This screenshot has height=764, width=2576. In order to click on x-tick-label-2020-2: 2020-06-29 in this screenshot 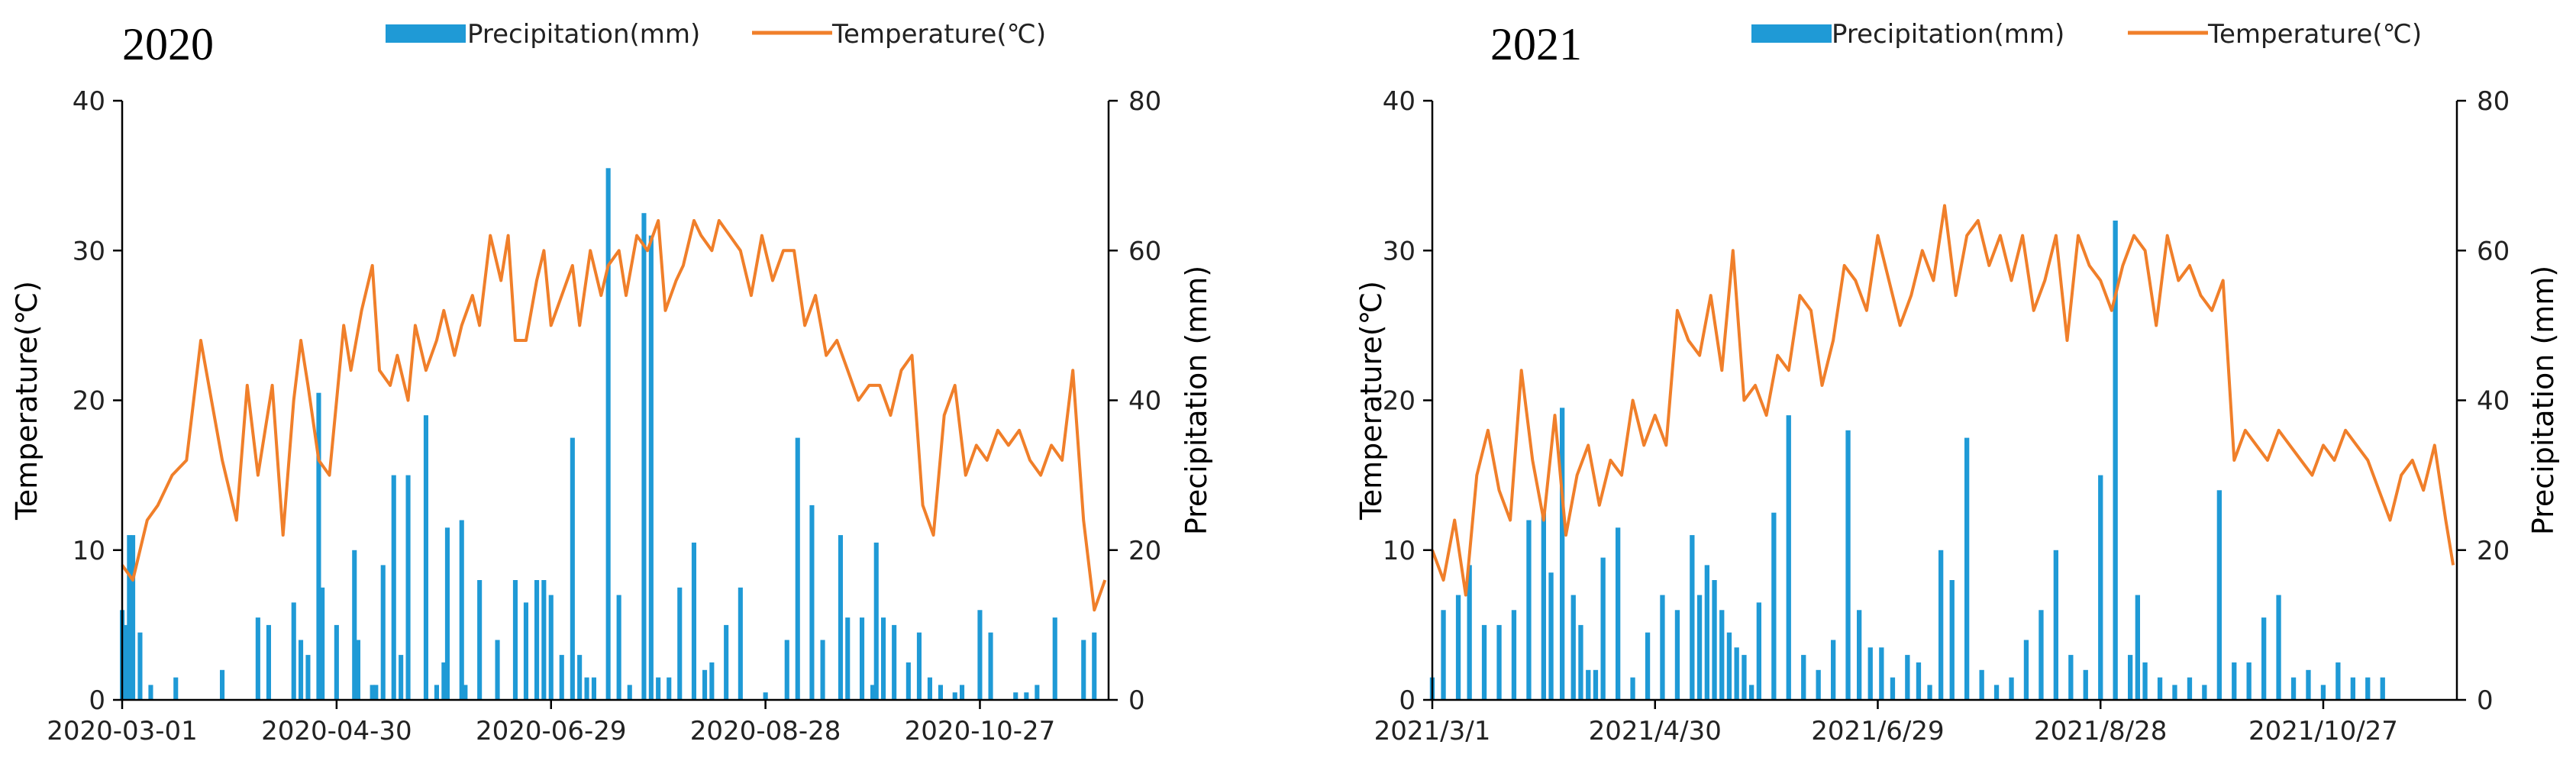, I will do `click(551, 731)`.